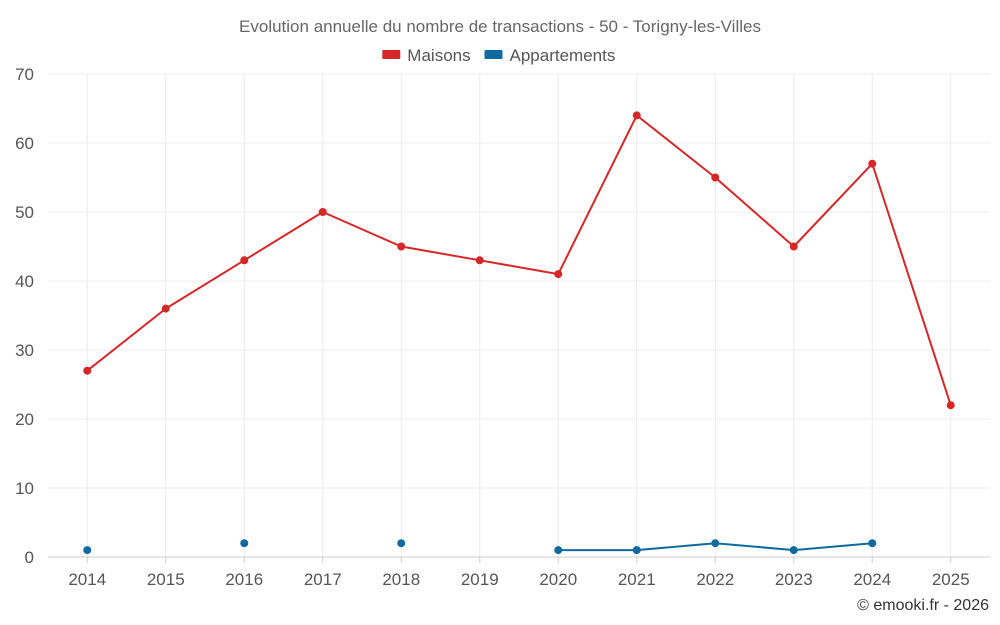  I want to click on x-tick-label: 2014, so click(87, 579).